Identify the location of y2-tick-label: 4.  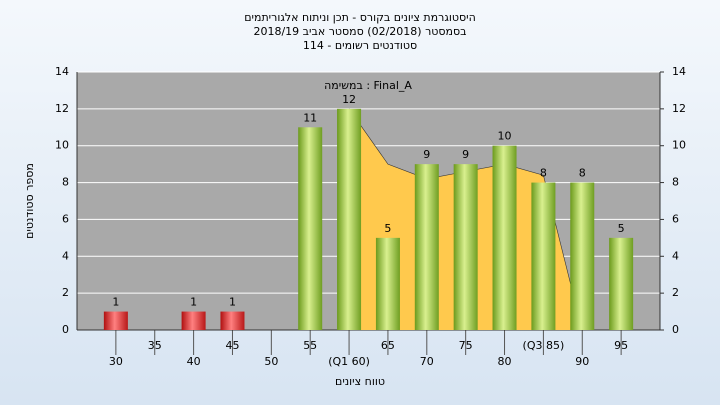
(675, 255).